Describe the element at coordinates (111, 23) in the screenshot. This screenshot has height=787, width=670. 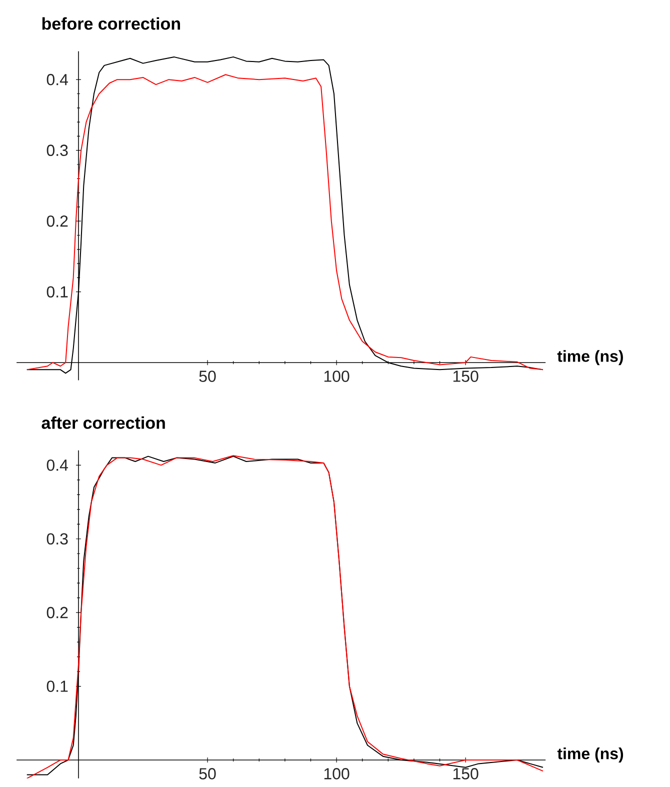
I see `chart-title: before correction` at that location.